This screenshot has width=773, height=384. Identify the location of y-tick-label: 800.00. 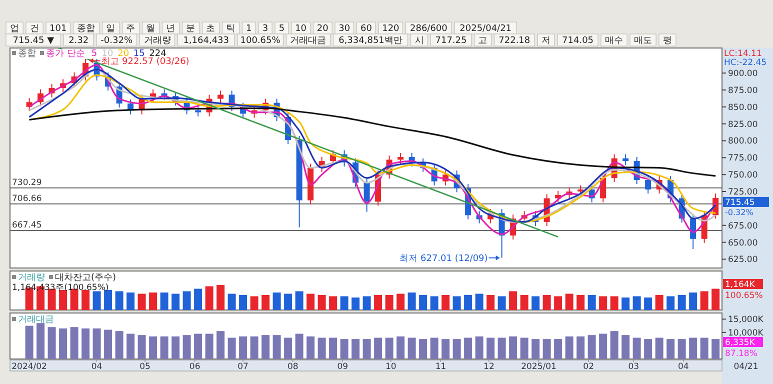
(743, 141).